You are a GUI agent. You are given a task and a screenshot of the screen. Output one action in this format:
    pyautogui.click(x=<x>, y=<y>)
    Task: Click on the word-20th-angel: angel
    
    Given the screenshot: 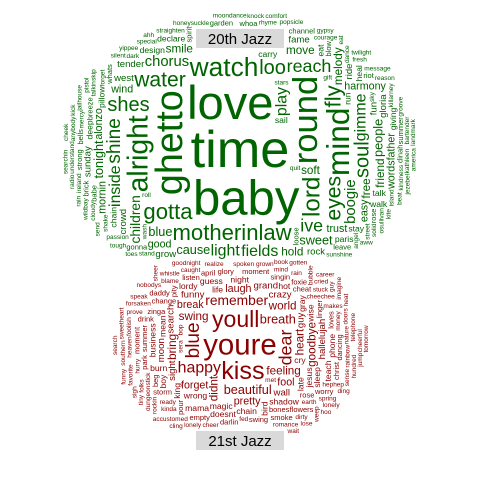 What is the action you would take?
    pyautogui.click(x=356, y=240)
    